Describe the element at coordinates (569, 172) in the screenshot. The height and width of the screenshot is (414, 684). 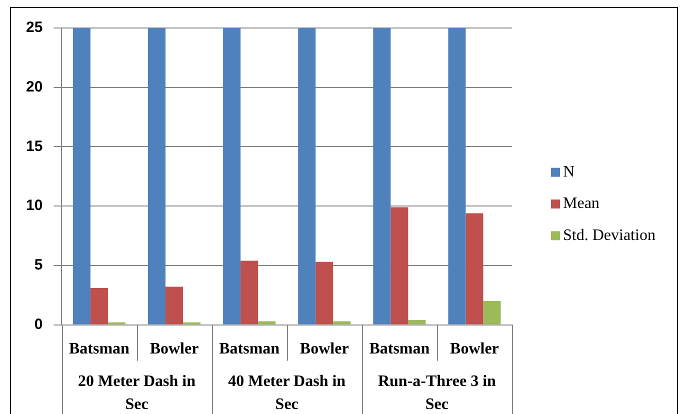
I see `legend-label: N` at that location.